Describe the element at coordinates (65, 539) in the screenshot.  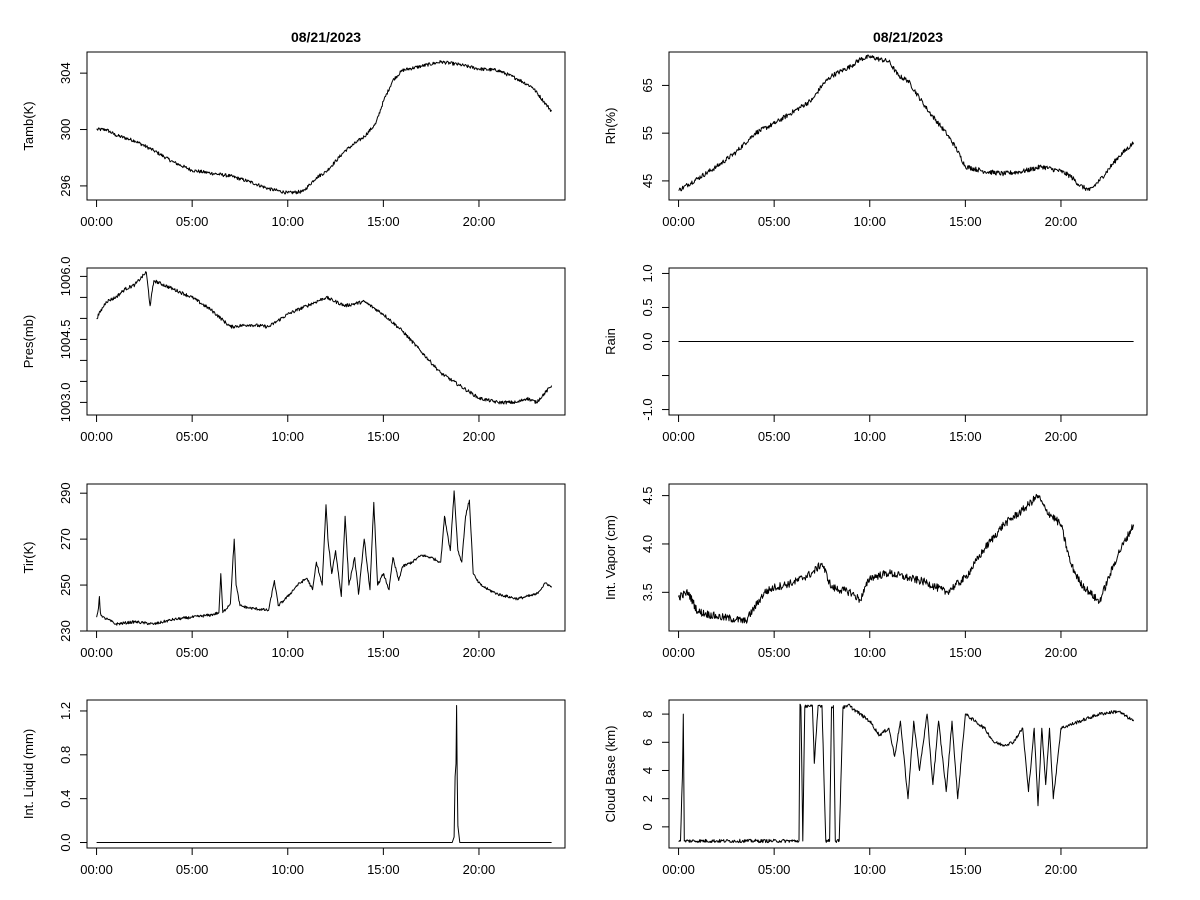
I see `tir-ytick-label: 270` at that location.